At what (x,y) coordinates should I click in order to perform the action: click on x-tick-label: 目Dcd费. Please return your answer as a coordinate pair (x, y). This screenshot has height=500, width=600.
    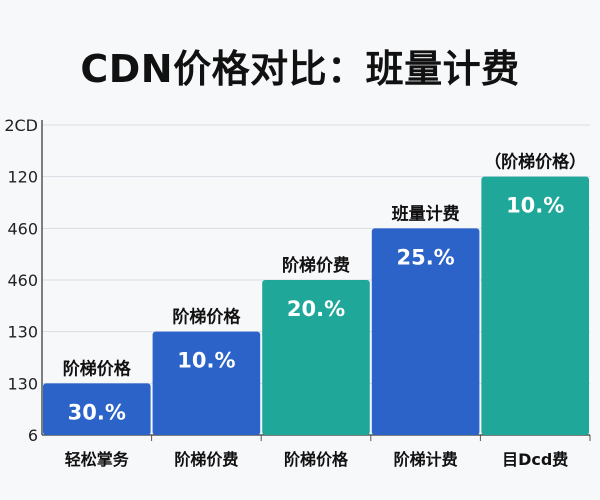
    Looking at the image, I should click on (535, 459).